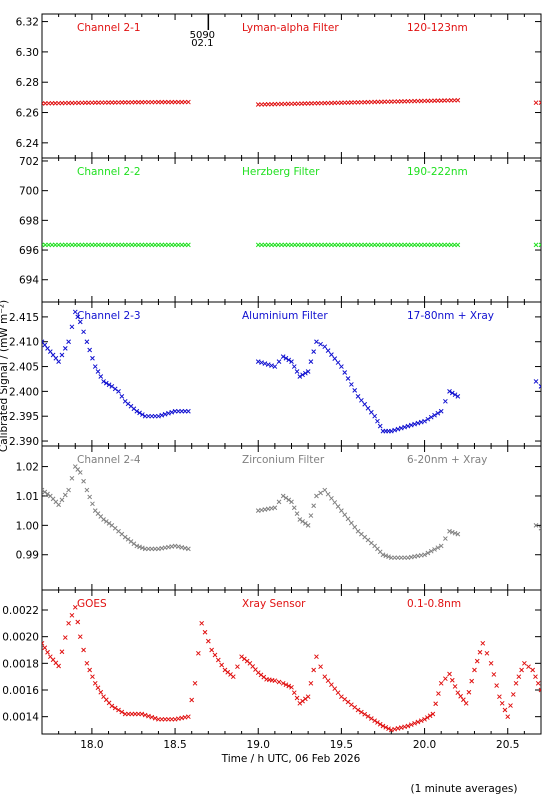 The width and height of the screenshot is (550, 800). What do you see at coordinates (27, 526) in the screenshot?
I see `y-tick-label: 1.00` at bounding box center [27, 526].